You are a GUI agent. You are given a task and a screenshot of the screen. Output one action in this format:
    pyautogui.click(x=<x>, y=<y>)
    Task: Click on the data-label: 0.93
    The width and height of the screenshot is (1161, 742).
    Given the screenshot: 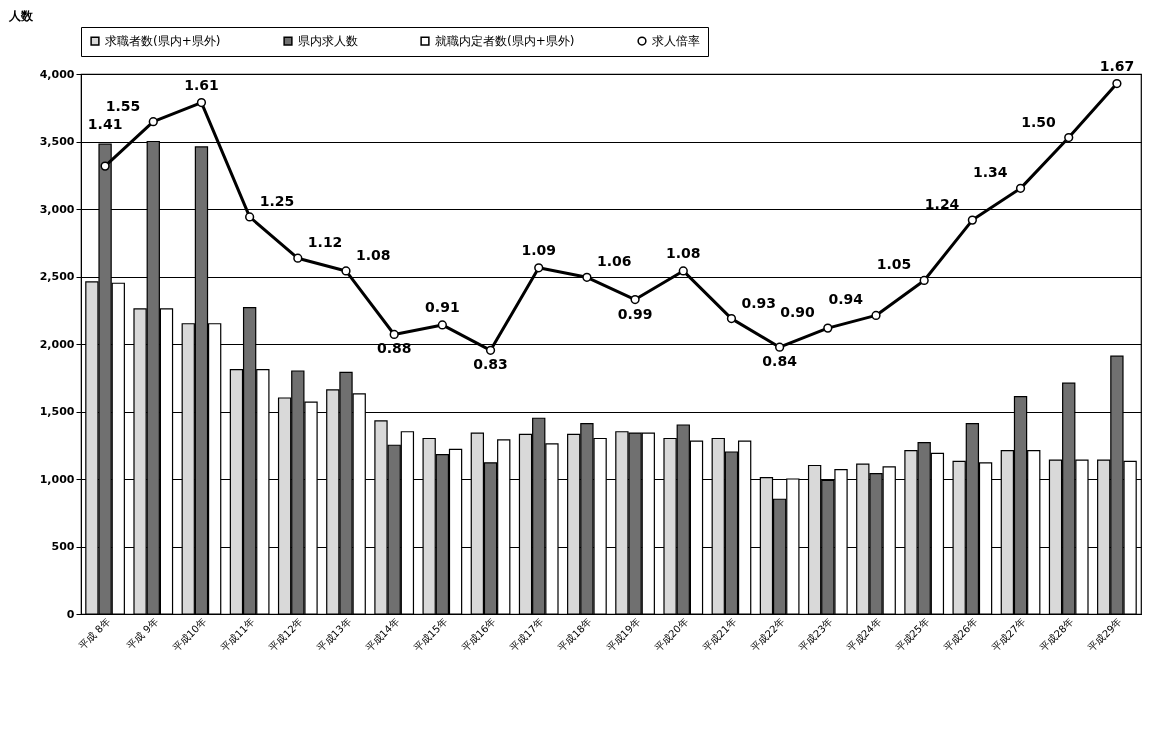 What is the action you would take?
    pyautogui.click(x=758, y=302)
    